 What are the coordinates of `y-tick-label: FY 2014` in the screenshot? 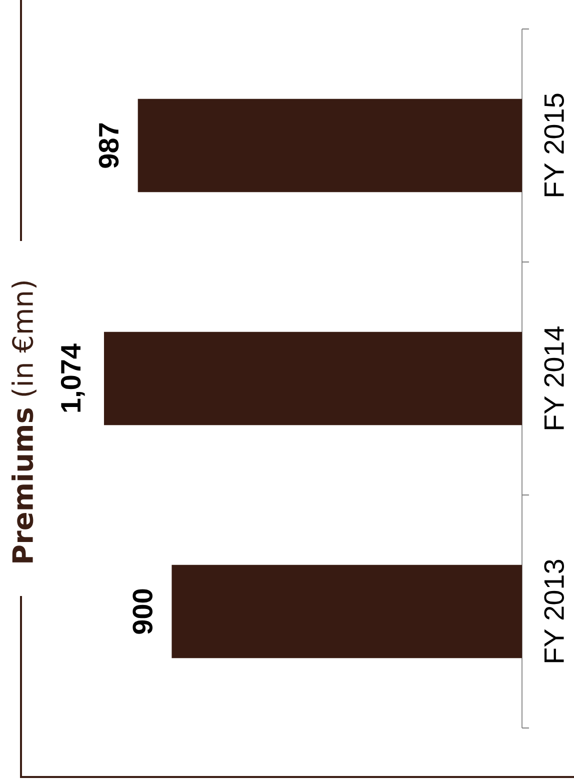 It's located at (554, 378).